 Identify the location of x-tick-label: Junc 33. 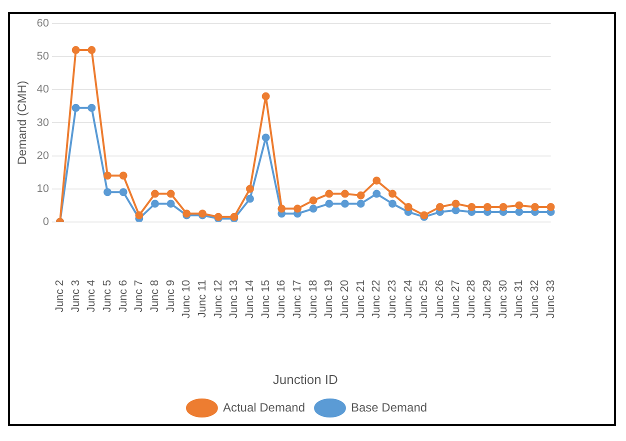
(550, 299).